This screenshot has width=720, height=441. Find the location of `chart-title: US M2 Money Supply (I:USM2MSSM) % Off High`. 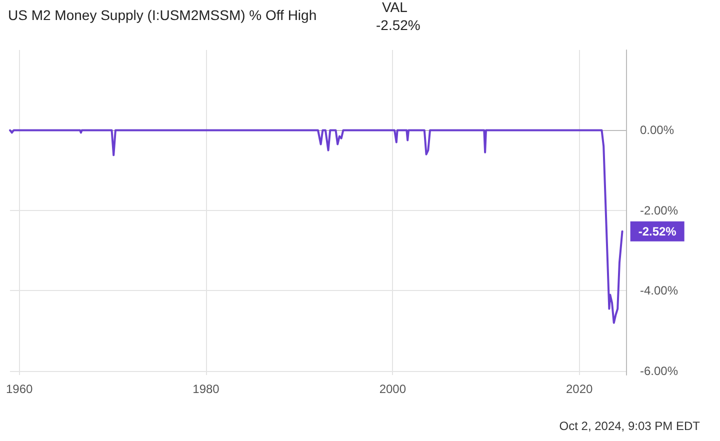

chart-title: US M2 Money Supply (I:USM2MSSM) % Off High is located at coordinates (162, 15).